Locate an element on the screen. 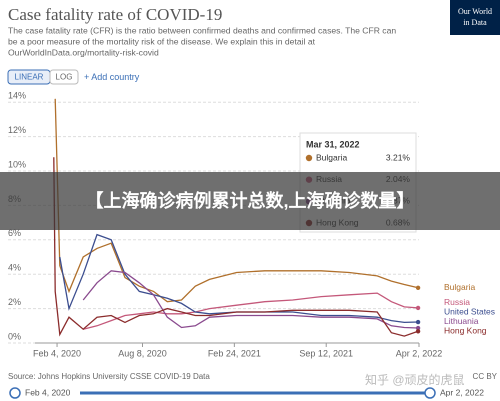 The width and height of the screenshot is (500, 401). timeline-label: Apr 2, 2022 is located at coordinates (462, 392).